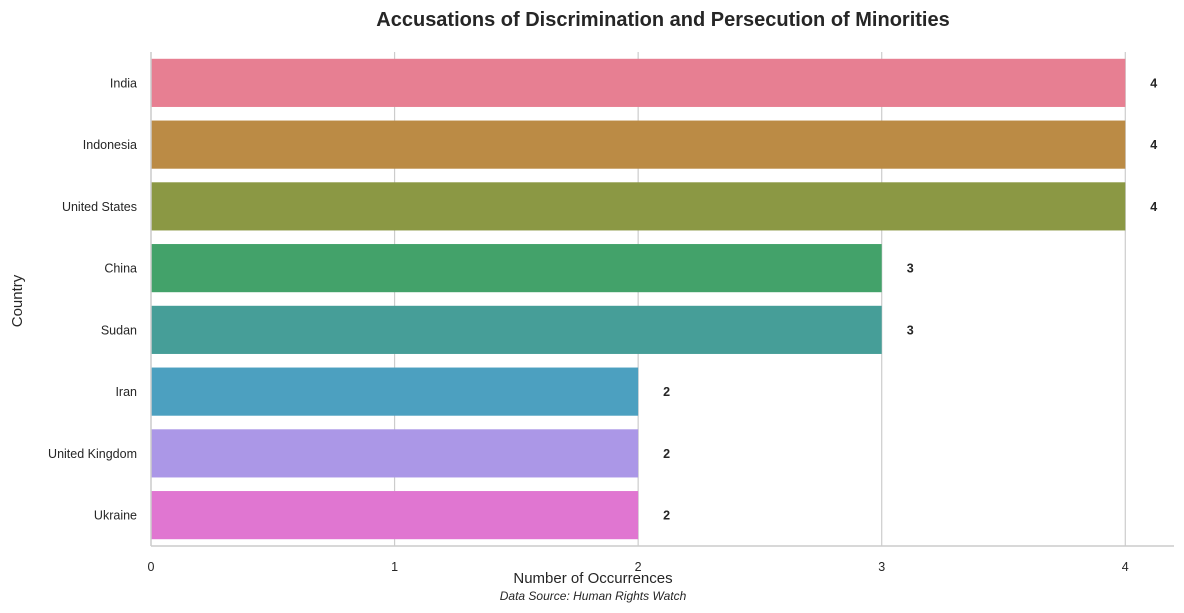  What do you see at coordinates (115, 516) in the screenshot?
I see `y-tick-label: Ukraine` at bounding box center [115, 516].